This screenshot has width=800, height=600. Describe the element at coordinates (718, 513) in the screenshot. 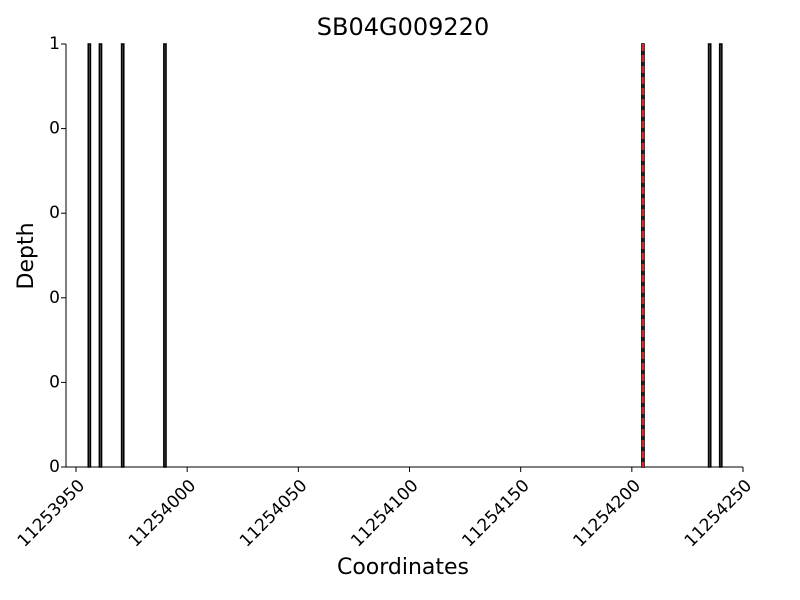

I see `x-tick-label: 11254250` at that location.